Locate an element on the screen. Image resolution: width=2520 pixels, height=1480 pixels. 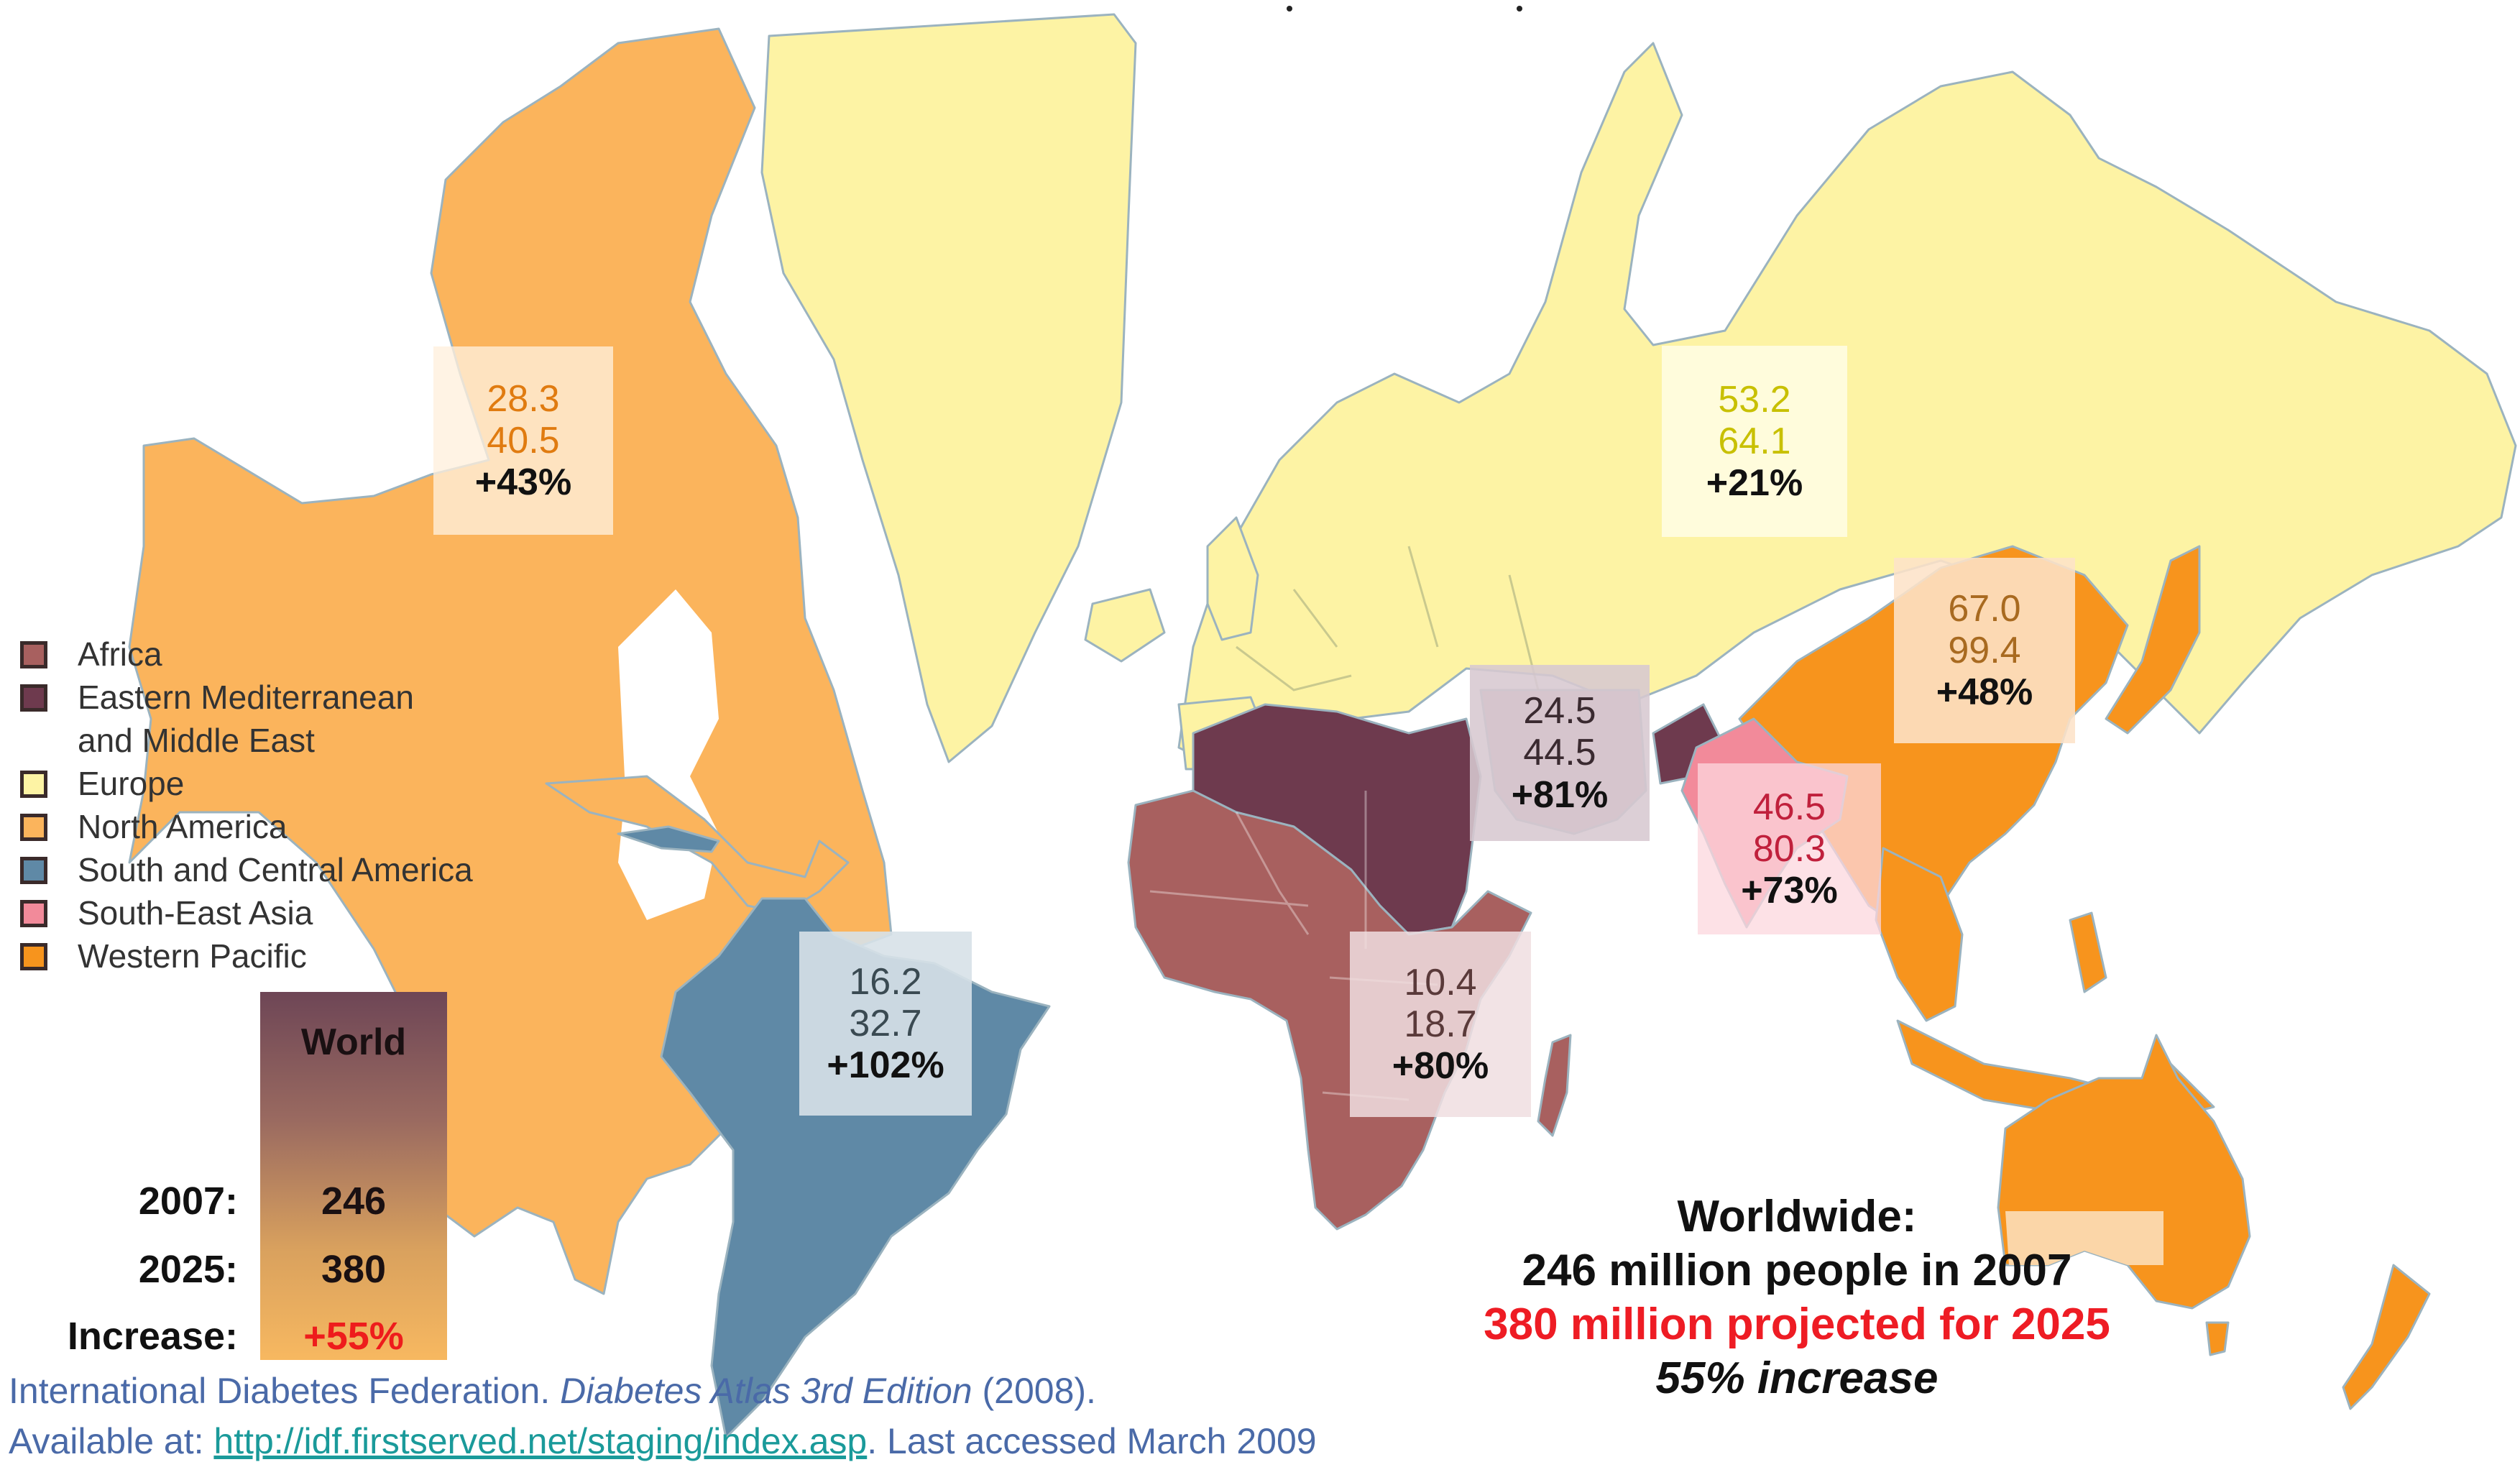
region-value-2025: 44.5 is located at coordinates (1559, 753).